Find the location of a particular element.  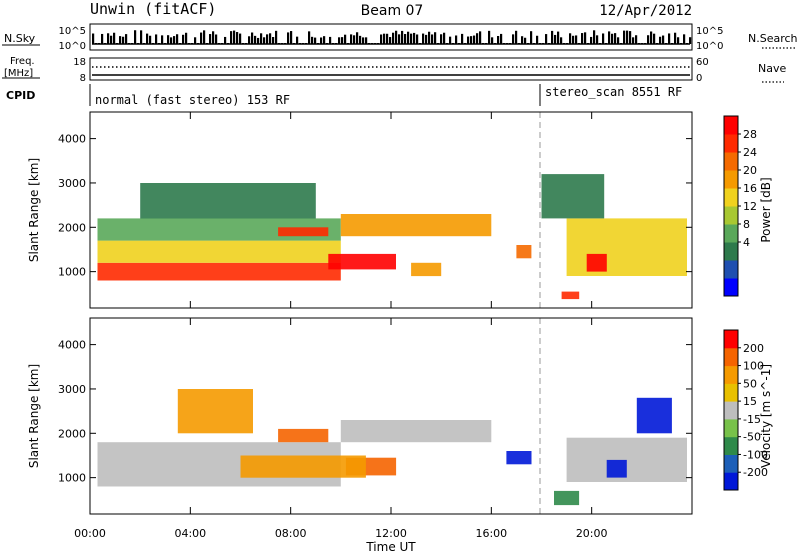

power-colorbar-tick-label-6: 4 is located at coordinates (746, 242).